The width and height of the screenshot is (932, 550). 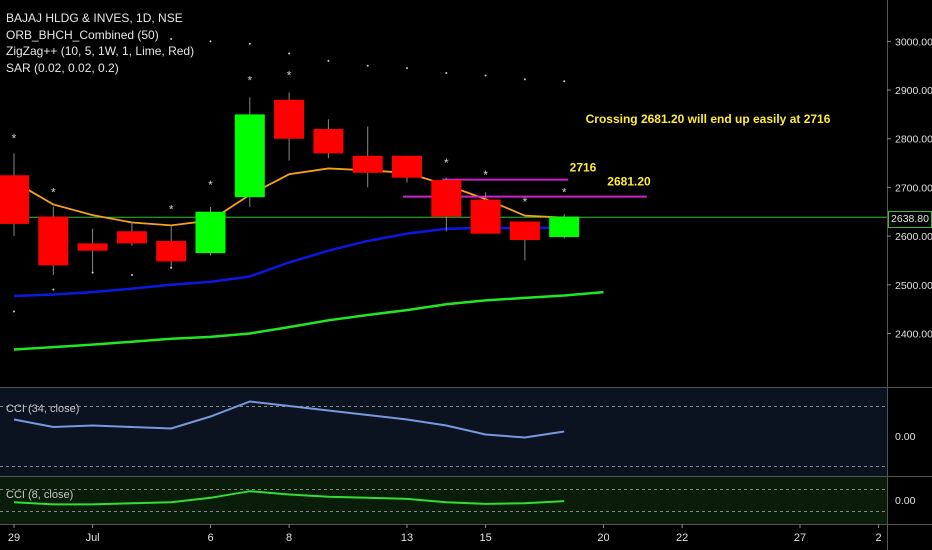 What do you see at coordinates (40, 495) in the screenshot?
I see `cci-8-label: CCI (8, close)` at bounding box center [40, 495].